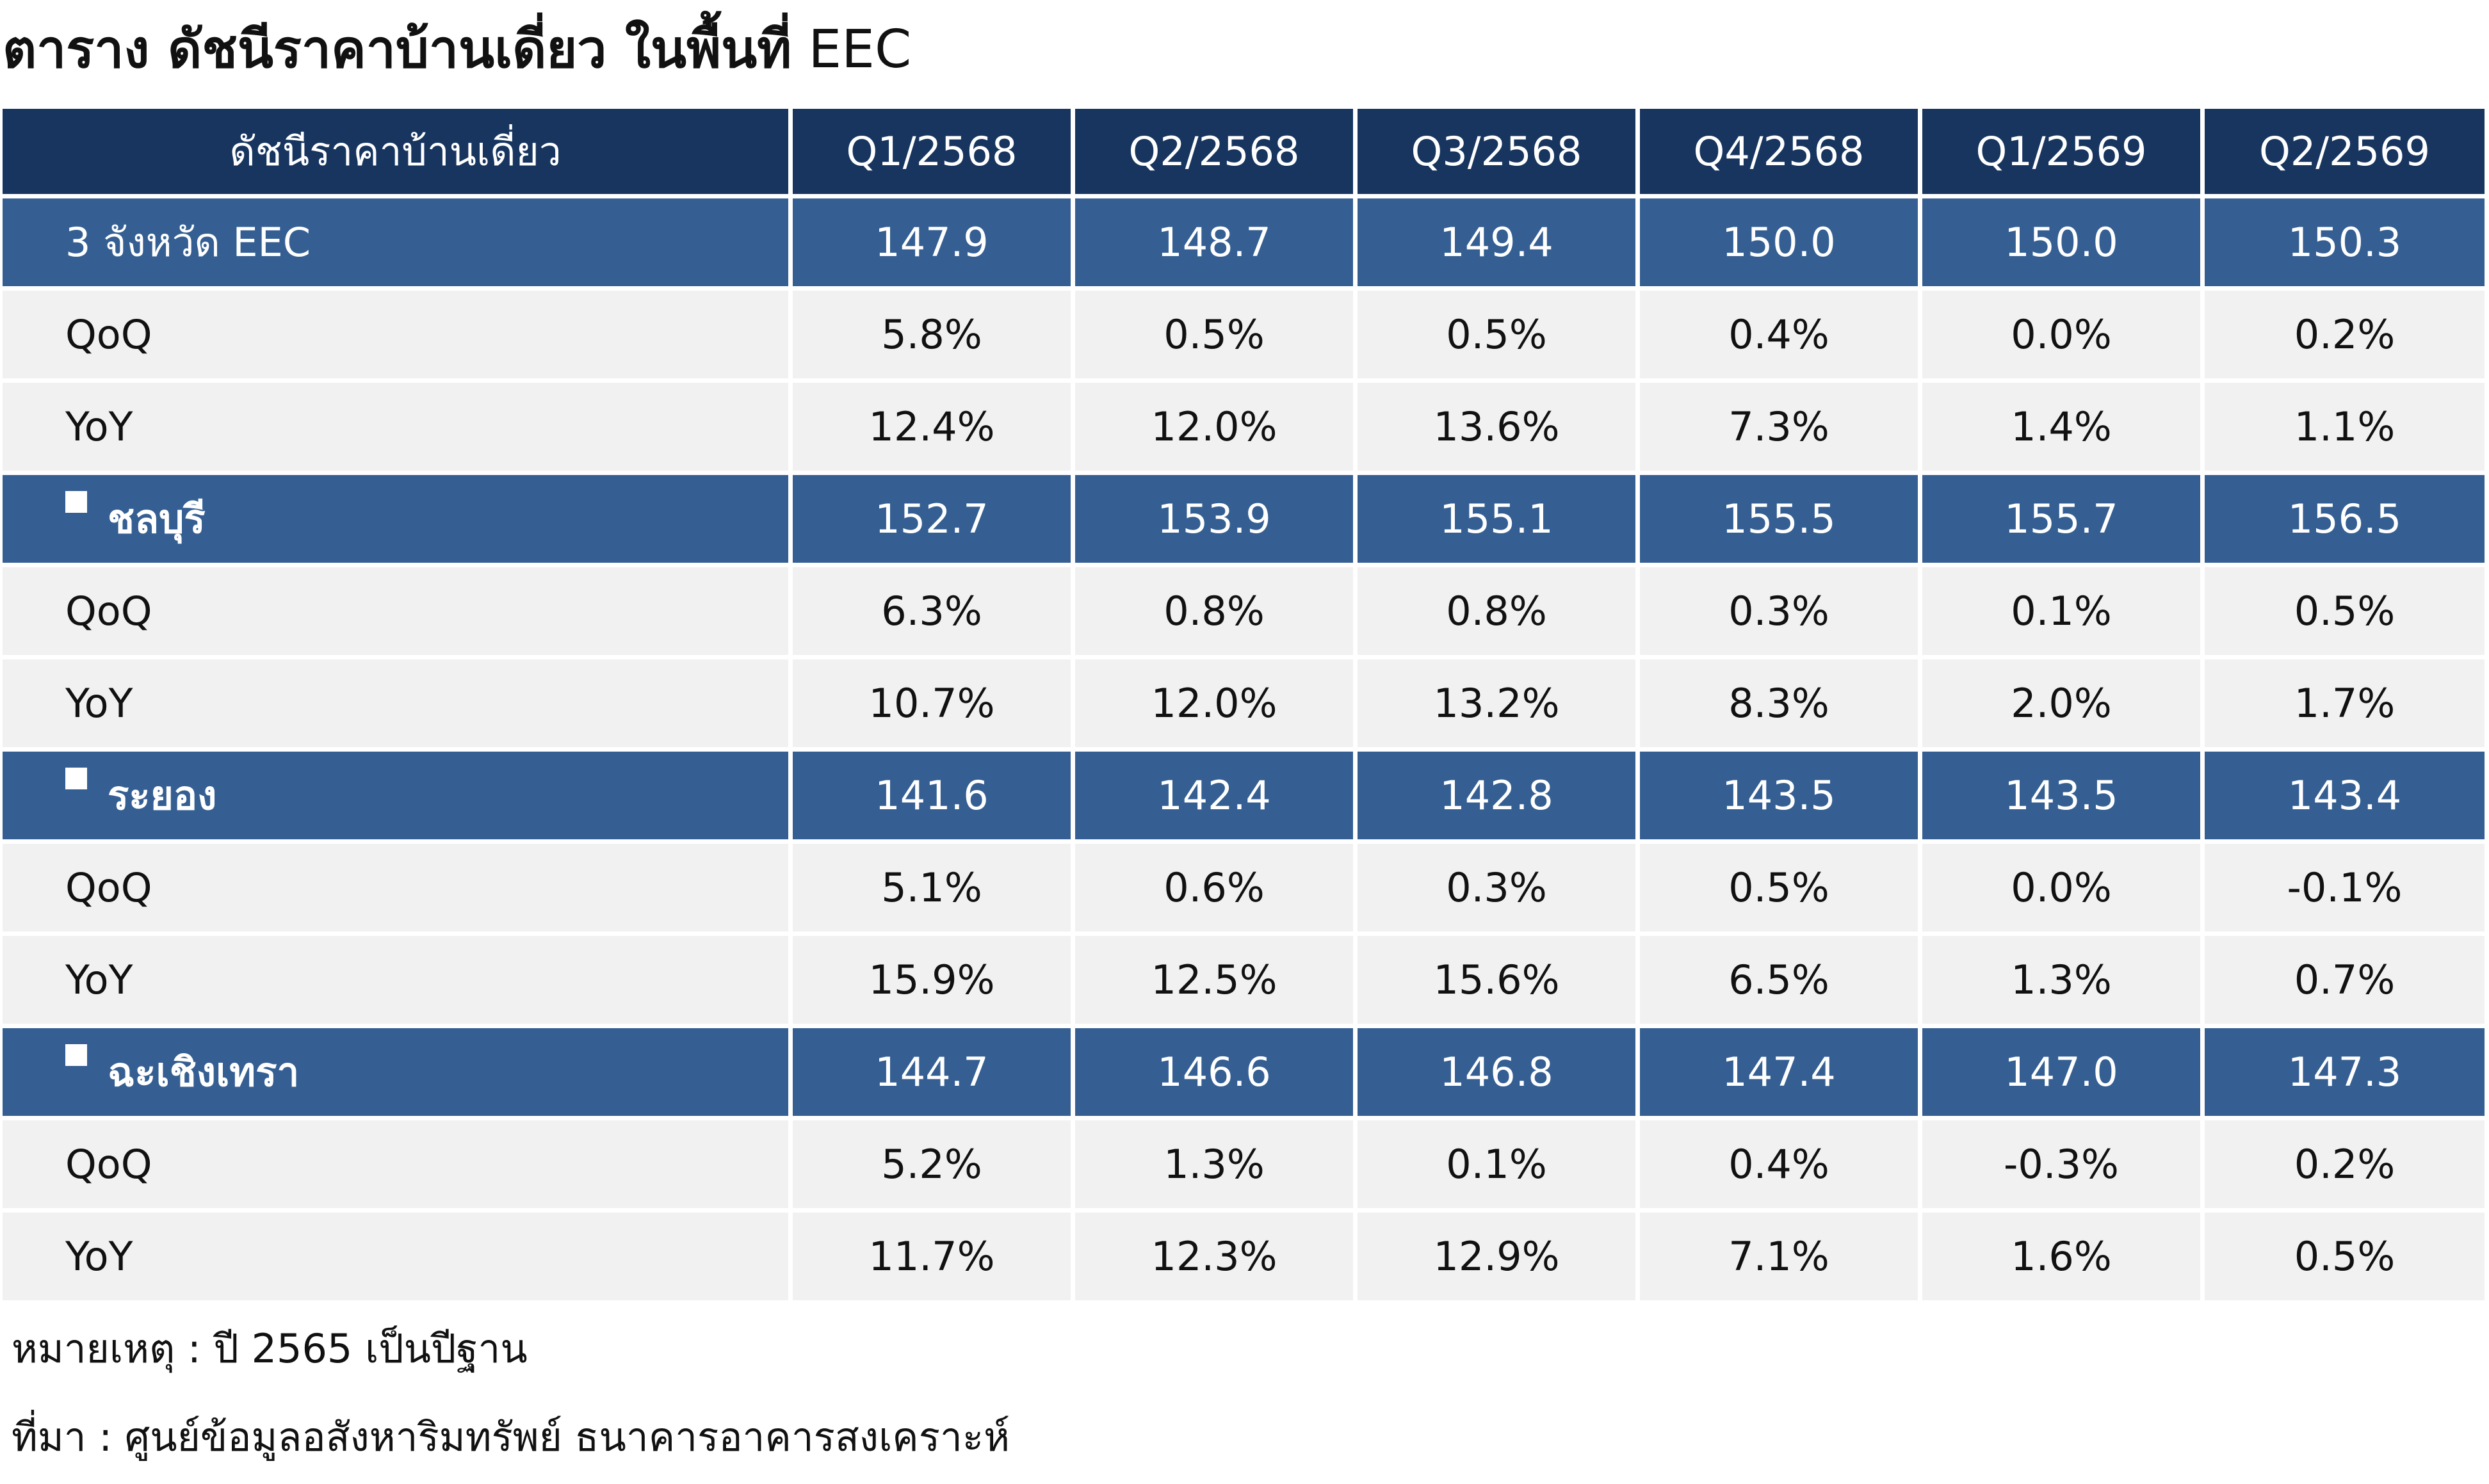 This screenshot has height=1484, width=2489. What do you see at coordinates (2063, 429) in the screenshot?
I see `change-value-cell: 1.4%` at bounding box center [2063, 429].